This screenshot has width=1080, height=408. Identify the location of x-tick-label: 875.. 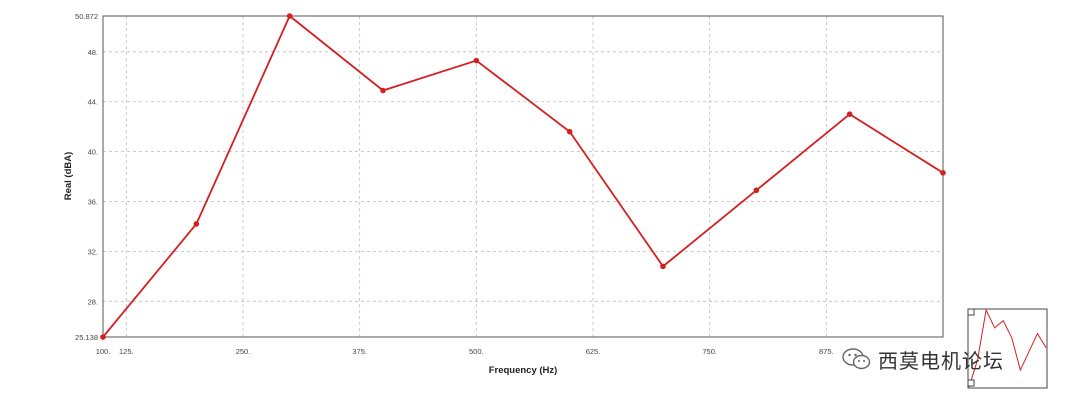
(826, 351).